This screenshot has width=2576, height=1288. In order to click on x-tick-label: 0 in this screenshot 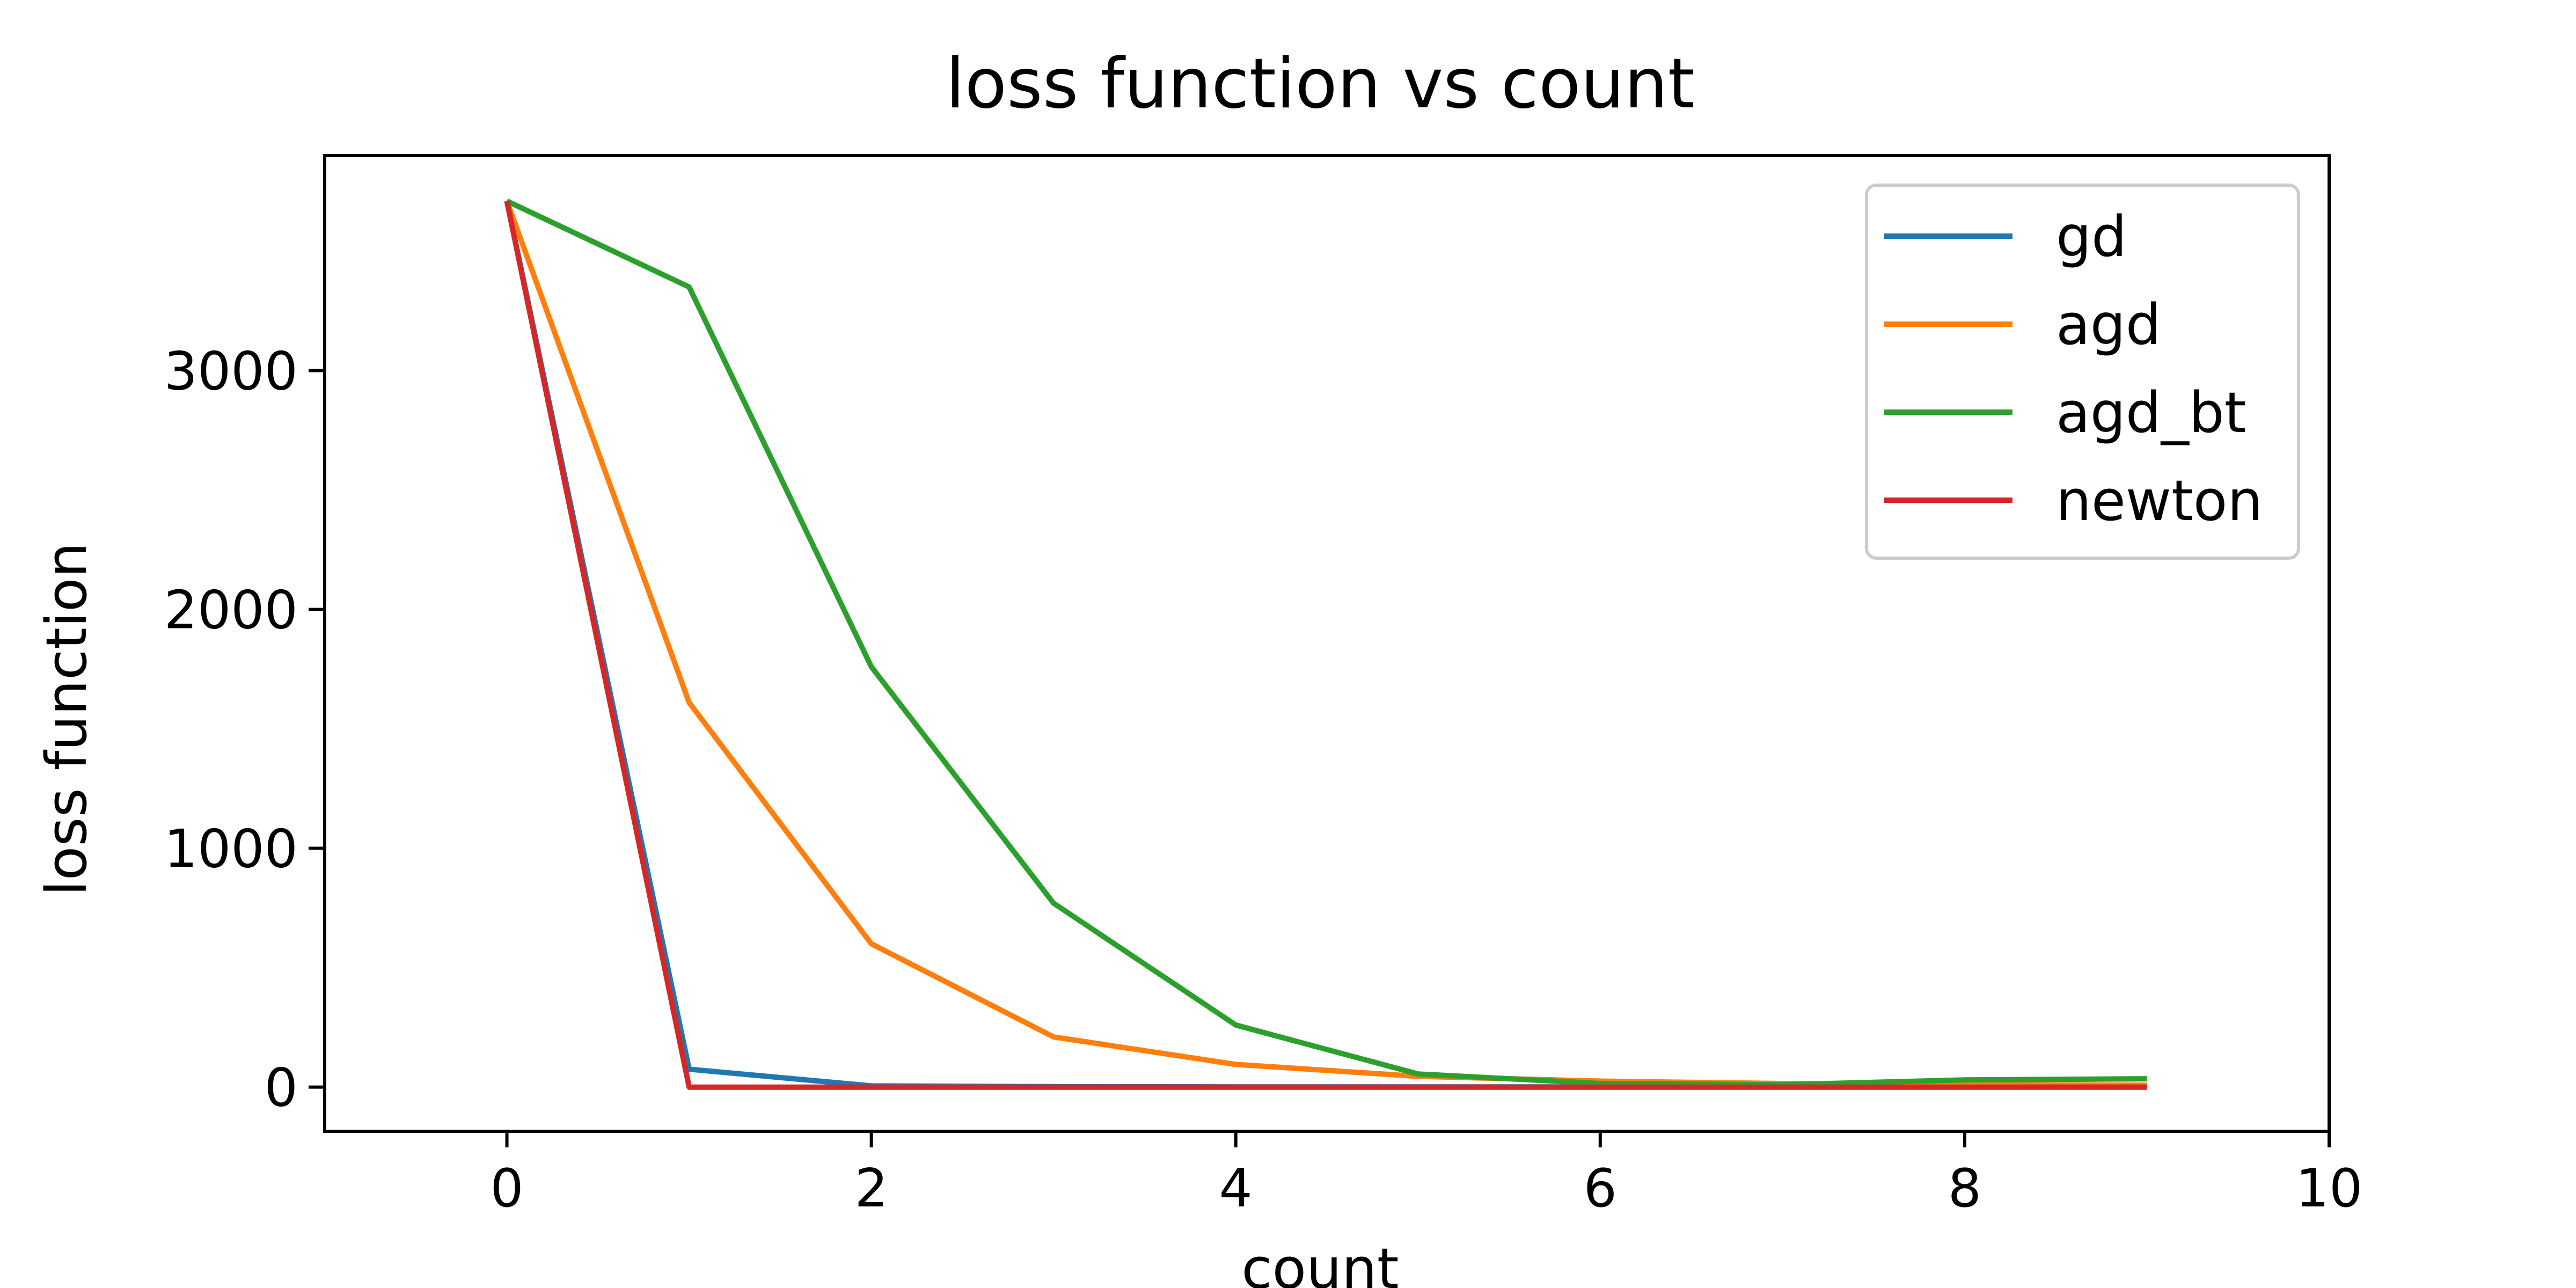, I will do `click(506, 1188)`.